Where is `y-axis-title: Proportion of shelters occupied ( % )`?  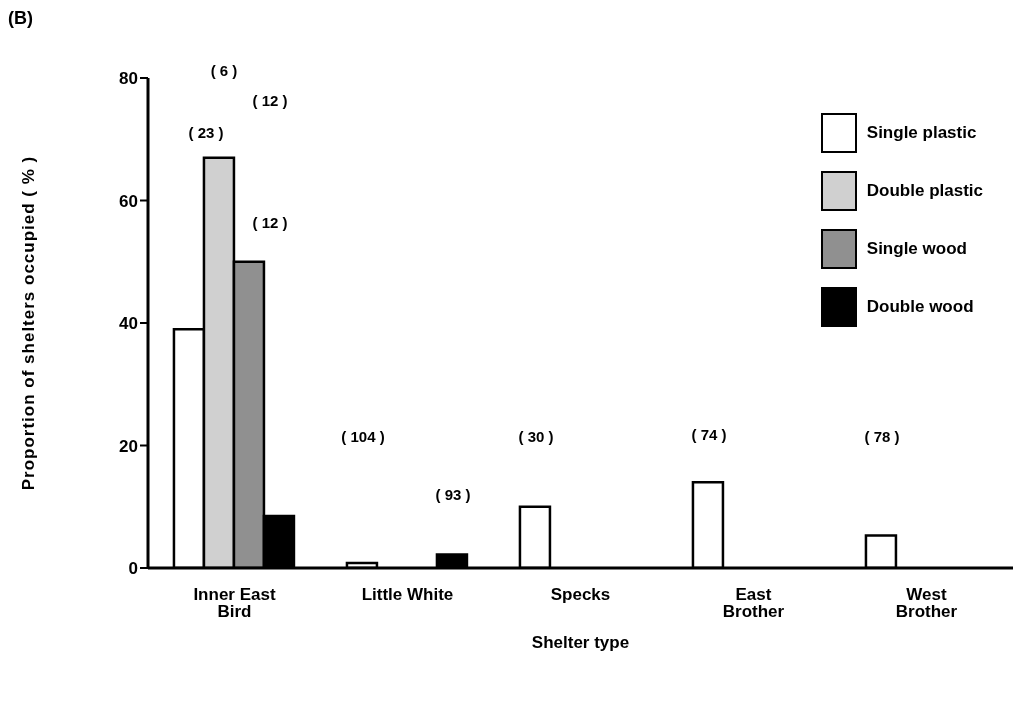
y-axis-title: Proportion of shelters occupied ( % ) is located at coordinates (29, 323).